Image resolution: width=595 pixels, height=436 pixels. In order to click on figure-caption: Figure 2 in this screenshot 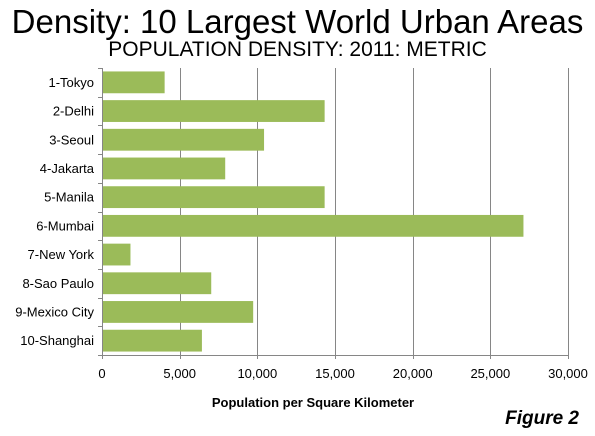, I will do `click(542, 418)`.